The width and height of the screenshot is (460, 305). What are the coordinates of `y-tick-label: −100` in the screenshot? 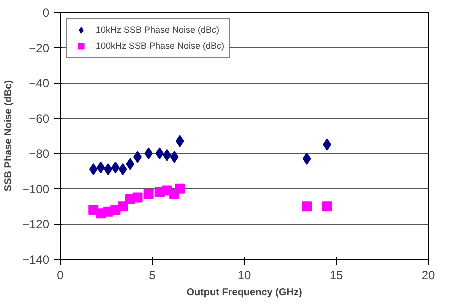 It's located at (36, 189).